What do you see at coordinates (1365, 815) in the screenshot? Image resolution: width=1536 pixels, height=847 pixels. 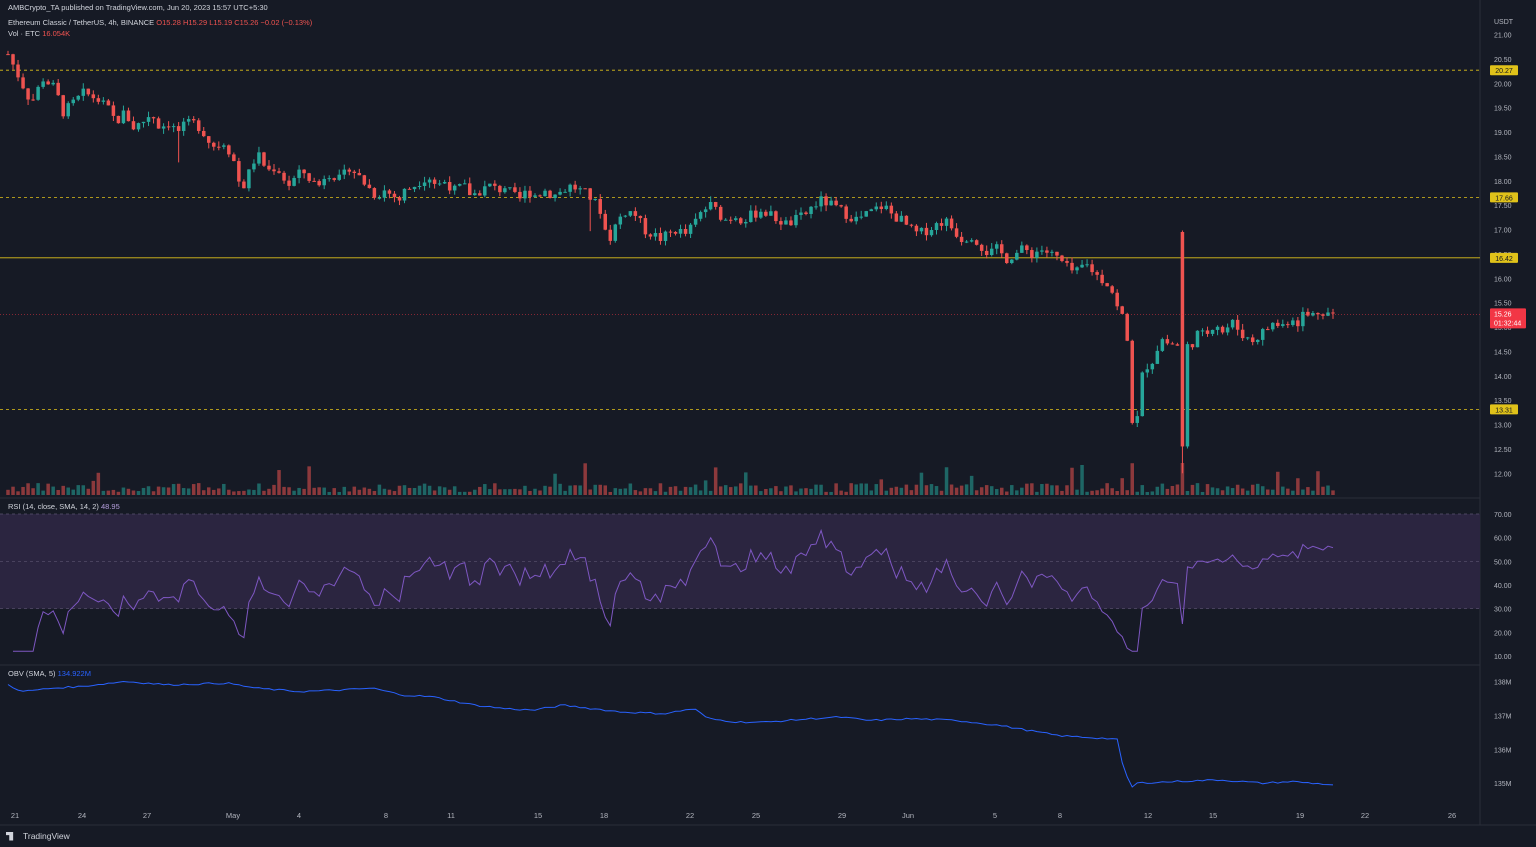 I see `time-tick-label: 22` at bounding box center [1365, 815].